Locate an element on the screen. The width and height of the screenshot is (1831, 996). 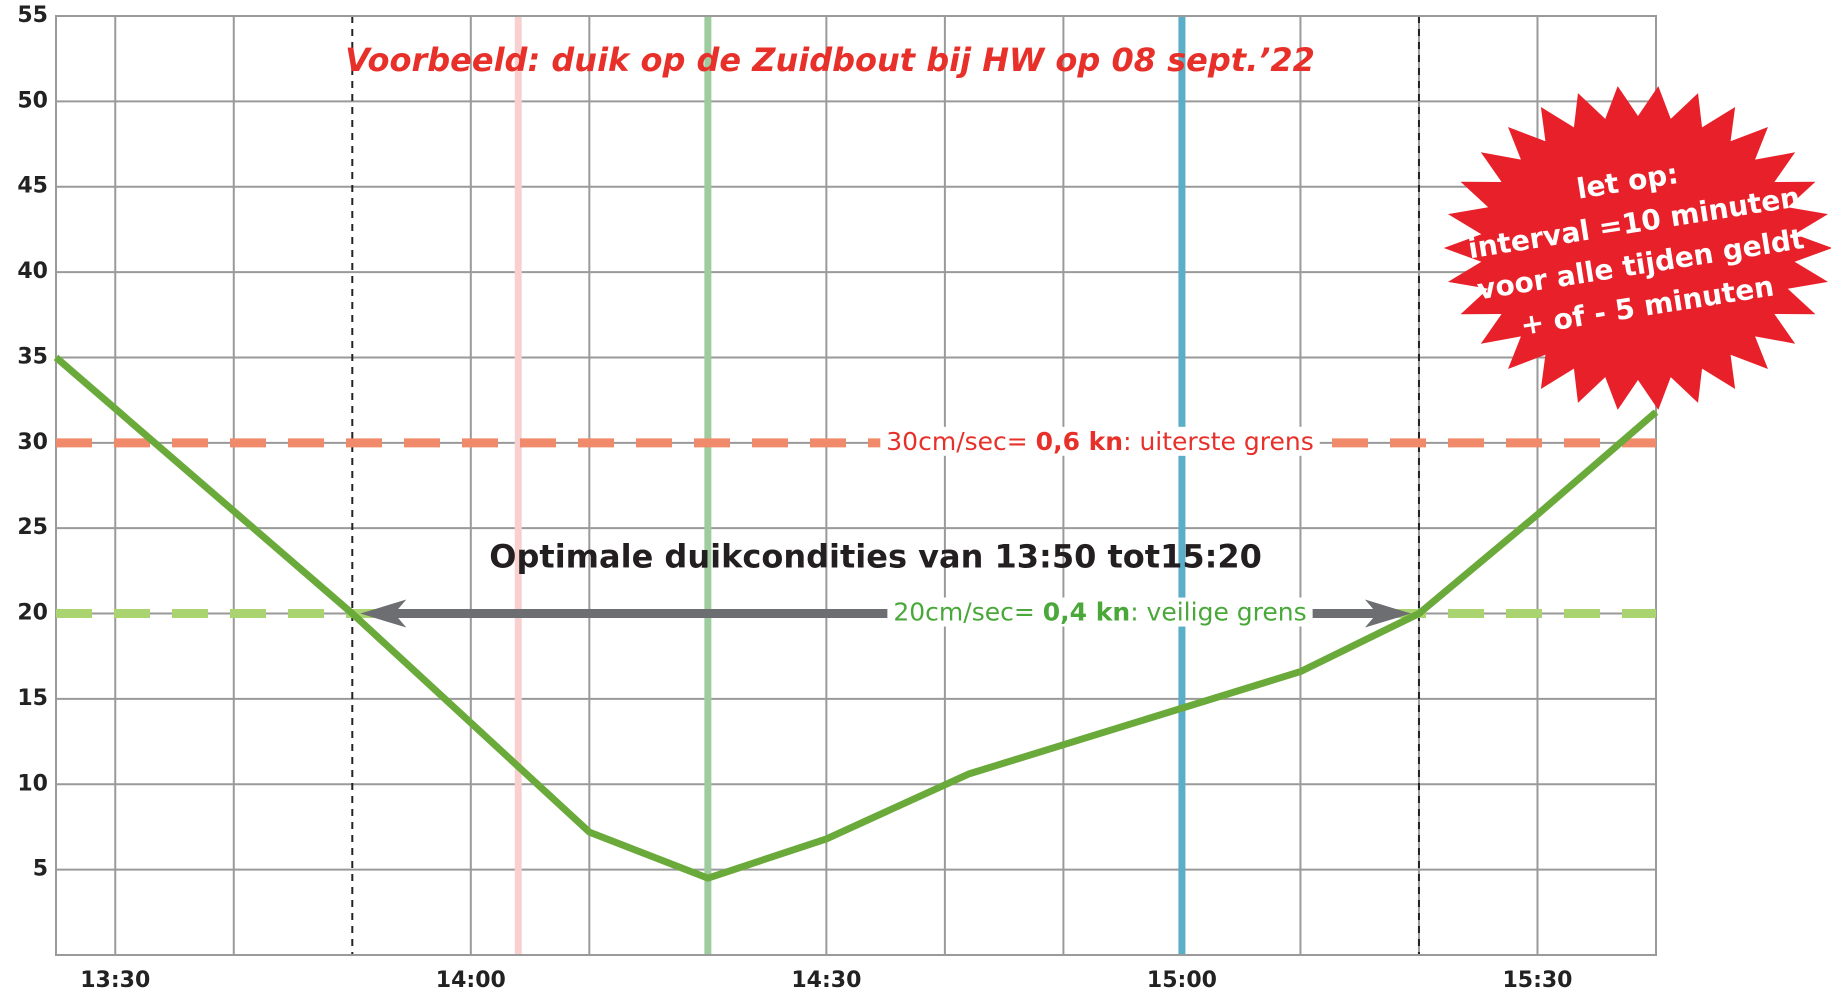
y-tick-label: 20 is located at coordinates (32, 613).